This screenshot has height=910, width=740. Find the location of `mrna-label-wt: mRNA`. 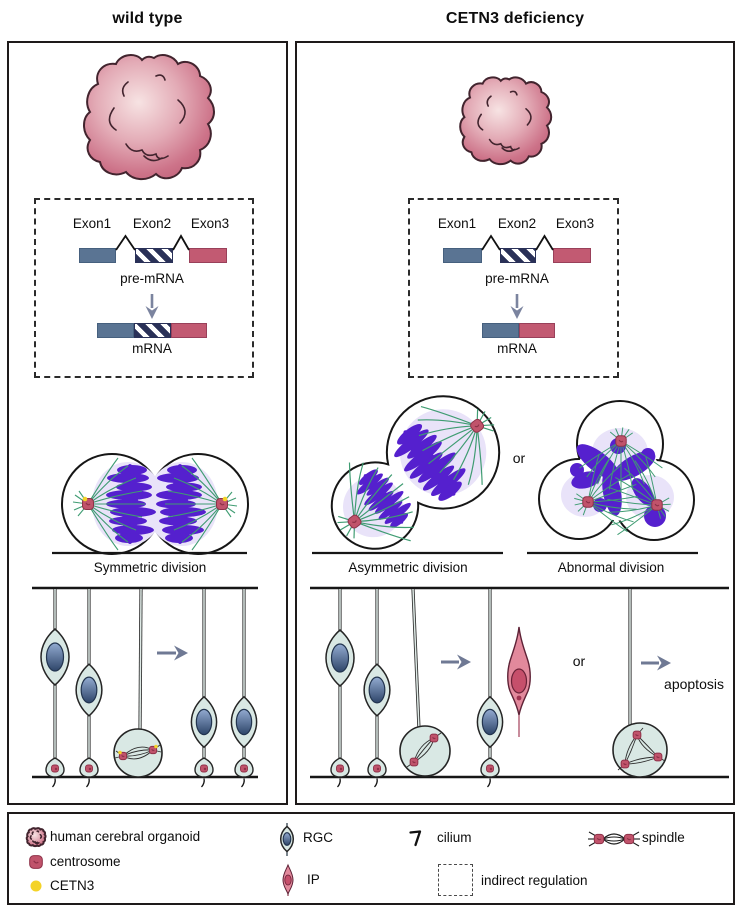

mrna-label-wt: mRNA is located at coordinates (152, 348).